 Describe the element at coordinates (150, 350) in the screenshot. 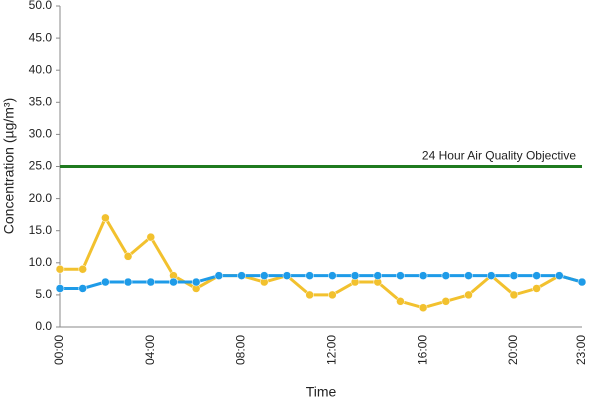

I see `x-tick-label: 04:00` at that location.